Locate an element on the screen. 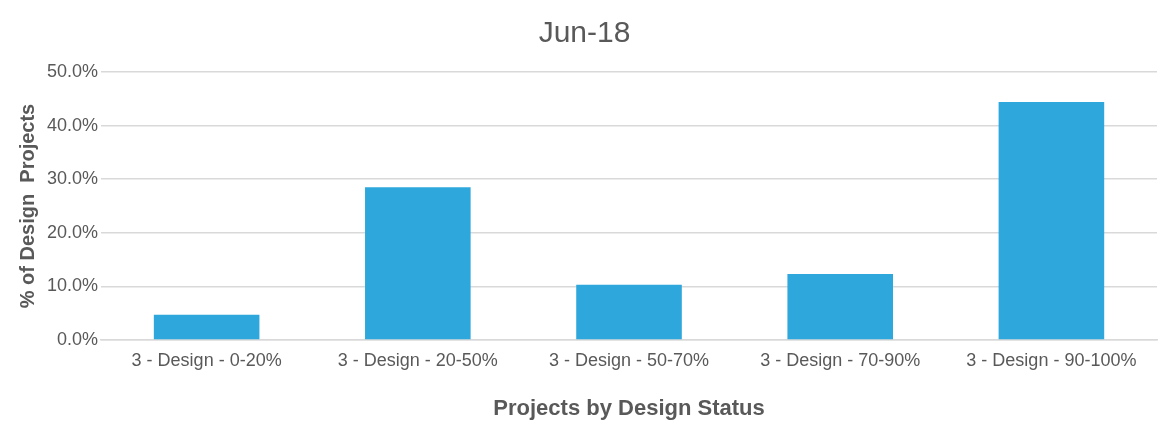 The width and height of the screenshot is (1173, 434). x-tick-label: 3 - Design - 0-20% is located at coordinates (206, 359).